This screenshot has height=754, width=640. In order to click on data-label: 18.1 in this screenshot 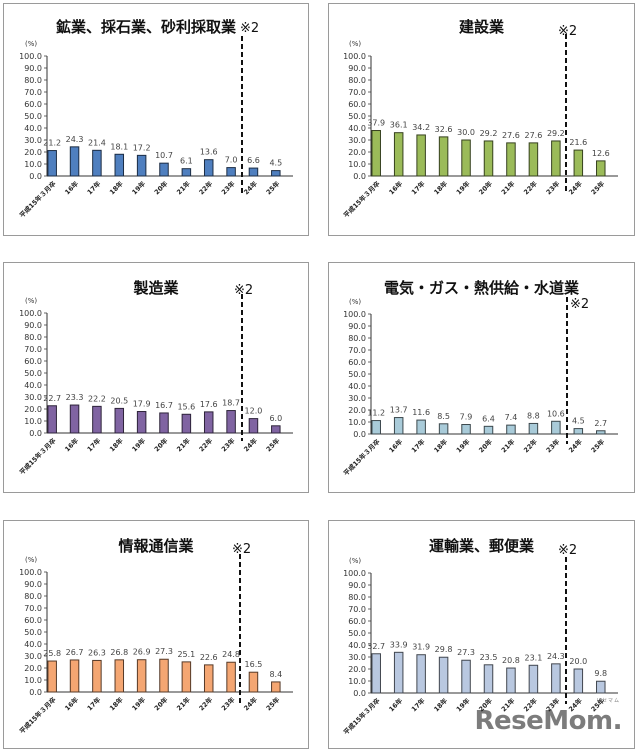, I will do `click(119, 146)`.